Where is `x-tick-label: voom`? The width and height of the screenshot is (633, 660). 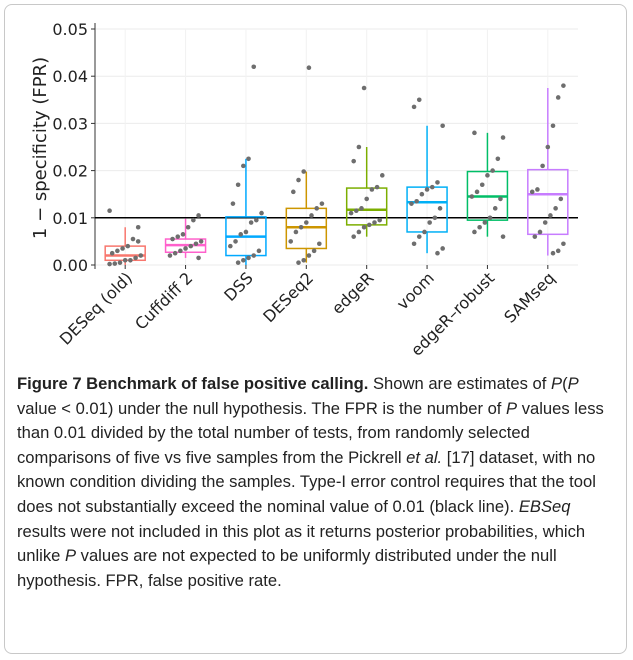
x-tick-label: voom is located at coordinates (415, 290).